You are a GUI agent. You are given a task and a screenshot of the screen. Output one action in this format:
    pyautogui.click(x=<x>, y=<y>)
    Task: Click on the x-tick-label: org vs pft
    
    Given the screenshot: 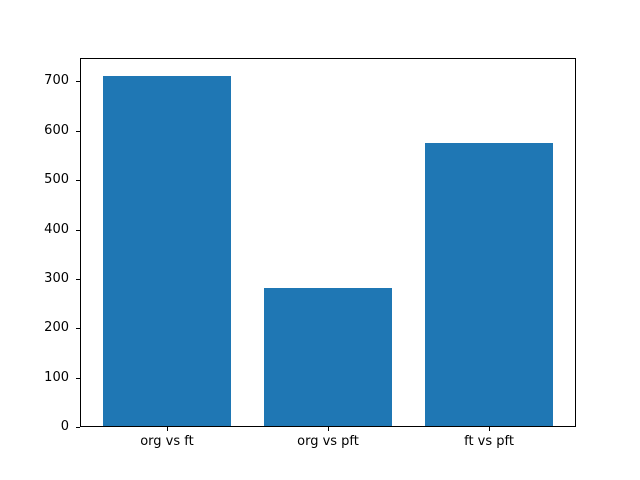 What is the action you would take?
    pyautogui.click(x=328, y=441)
    